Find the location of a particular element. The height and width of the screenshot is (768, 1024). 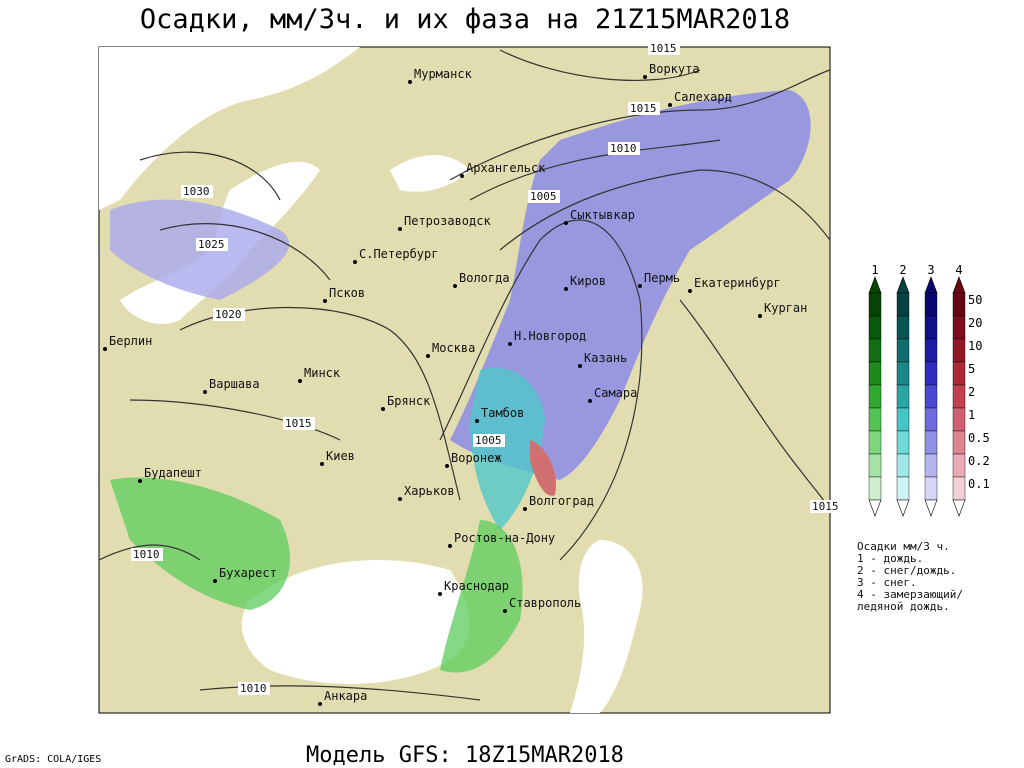

isobar-label: 1025 is located at coordinates (211, 244).